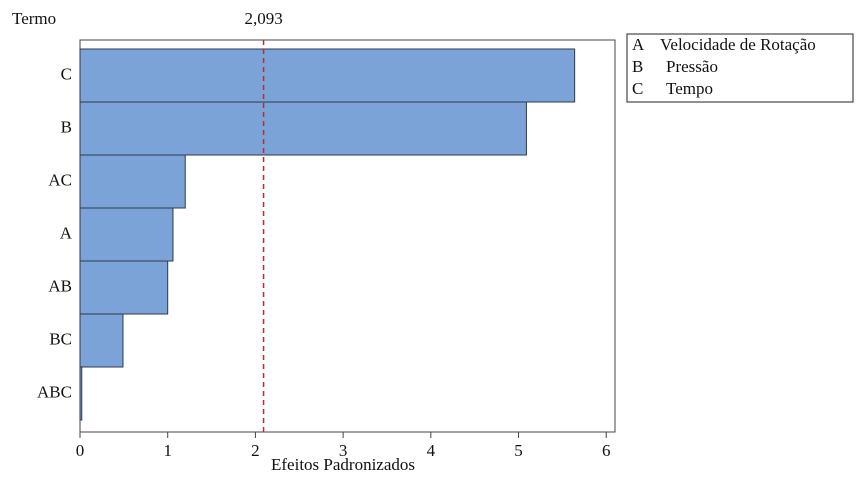 This screenshot has width=860, height=482. I want to click on x-tick-label: 0, so click(80, 450).